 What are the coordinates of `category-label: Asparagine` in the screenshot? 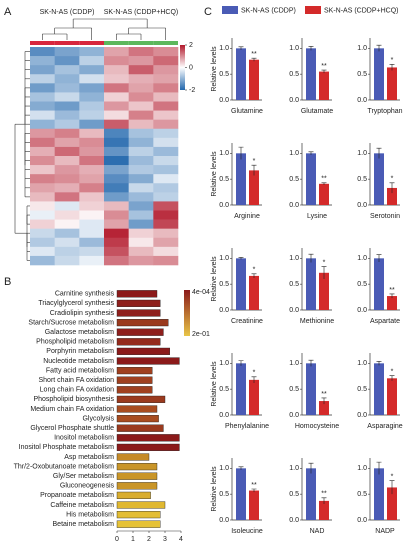 It's located at (385, 426).